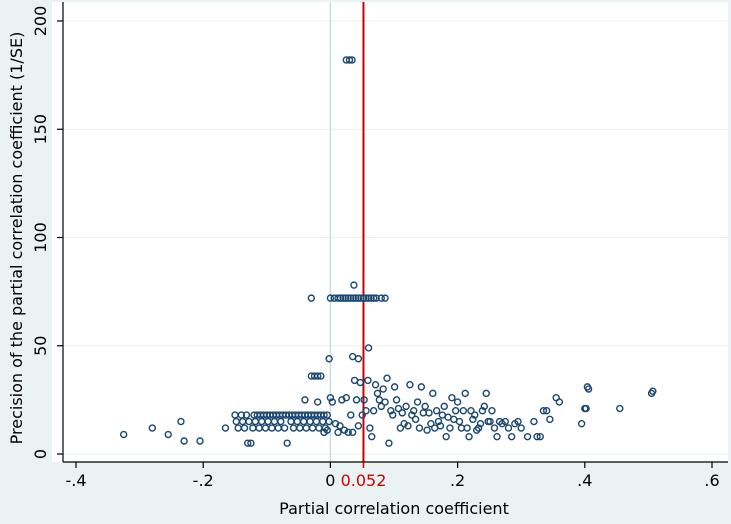 Image resolution: width=731 pixels, height=524 pixels. What do you see at coordinates (711, 480) in the screenshot?
I see `x-tick-label: .6` at bounding box center [711, 480].